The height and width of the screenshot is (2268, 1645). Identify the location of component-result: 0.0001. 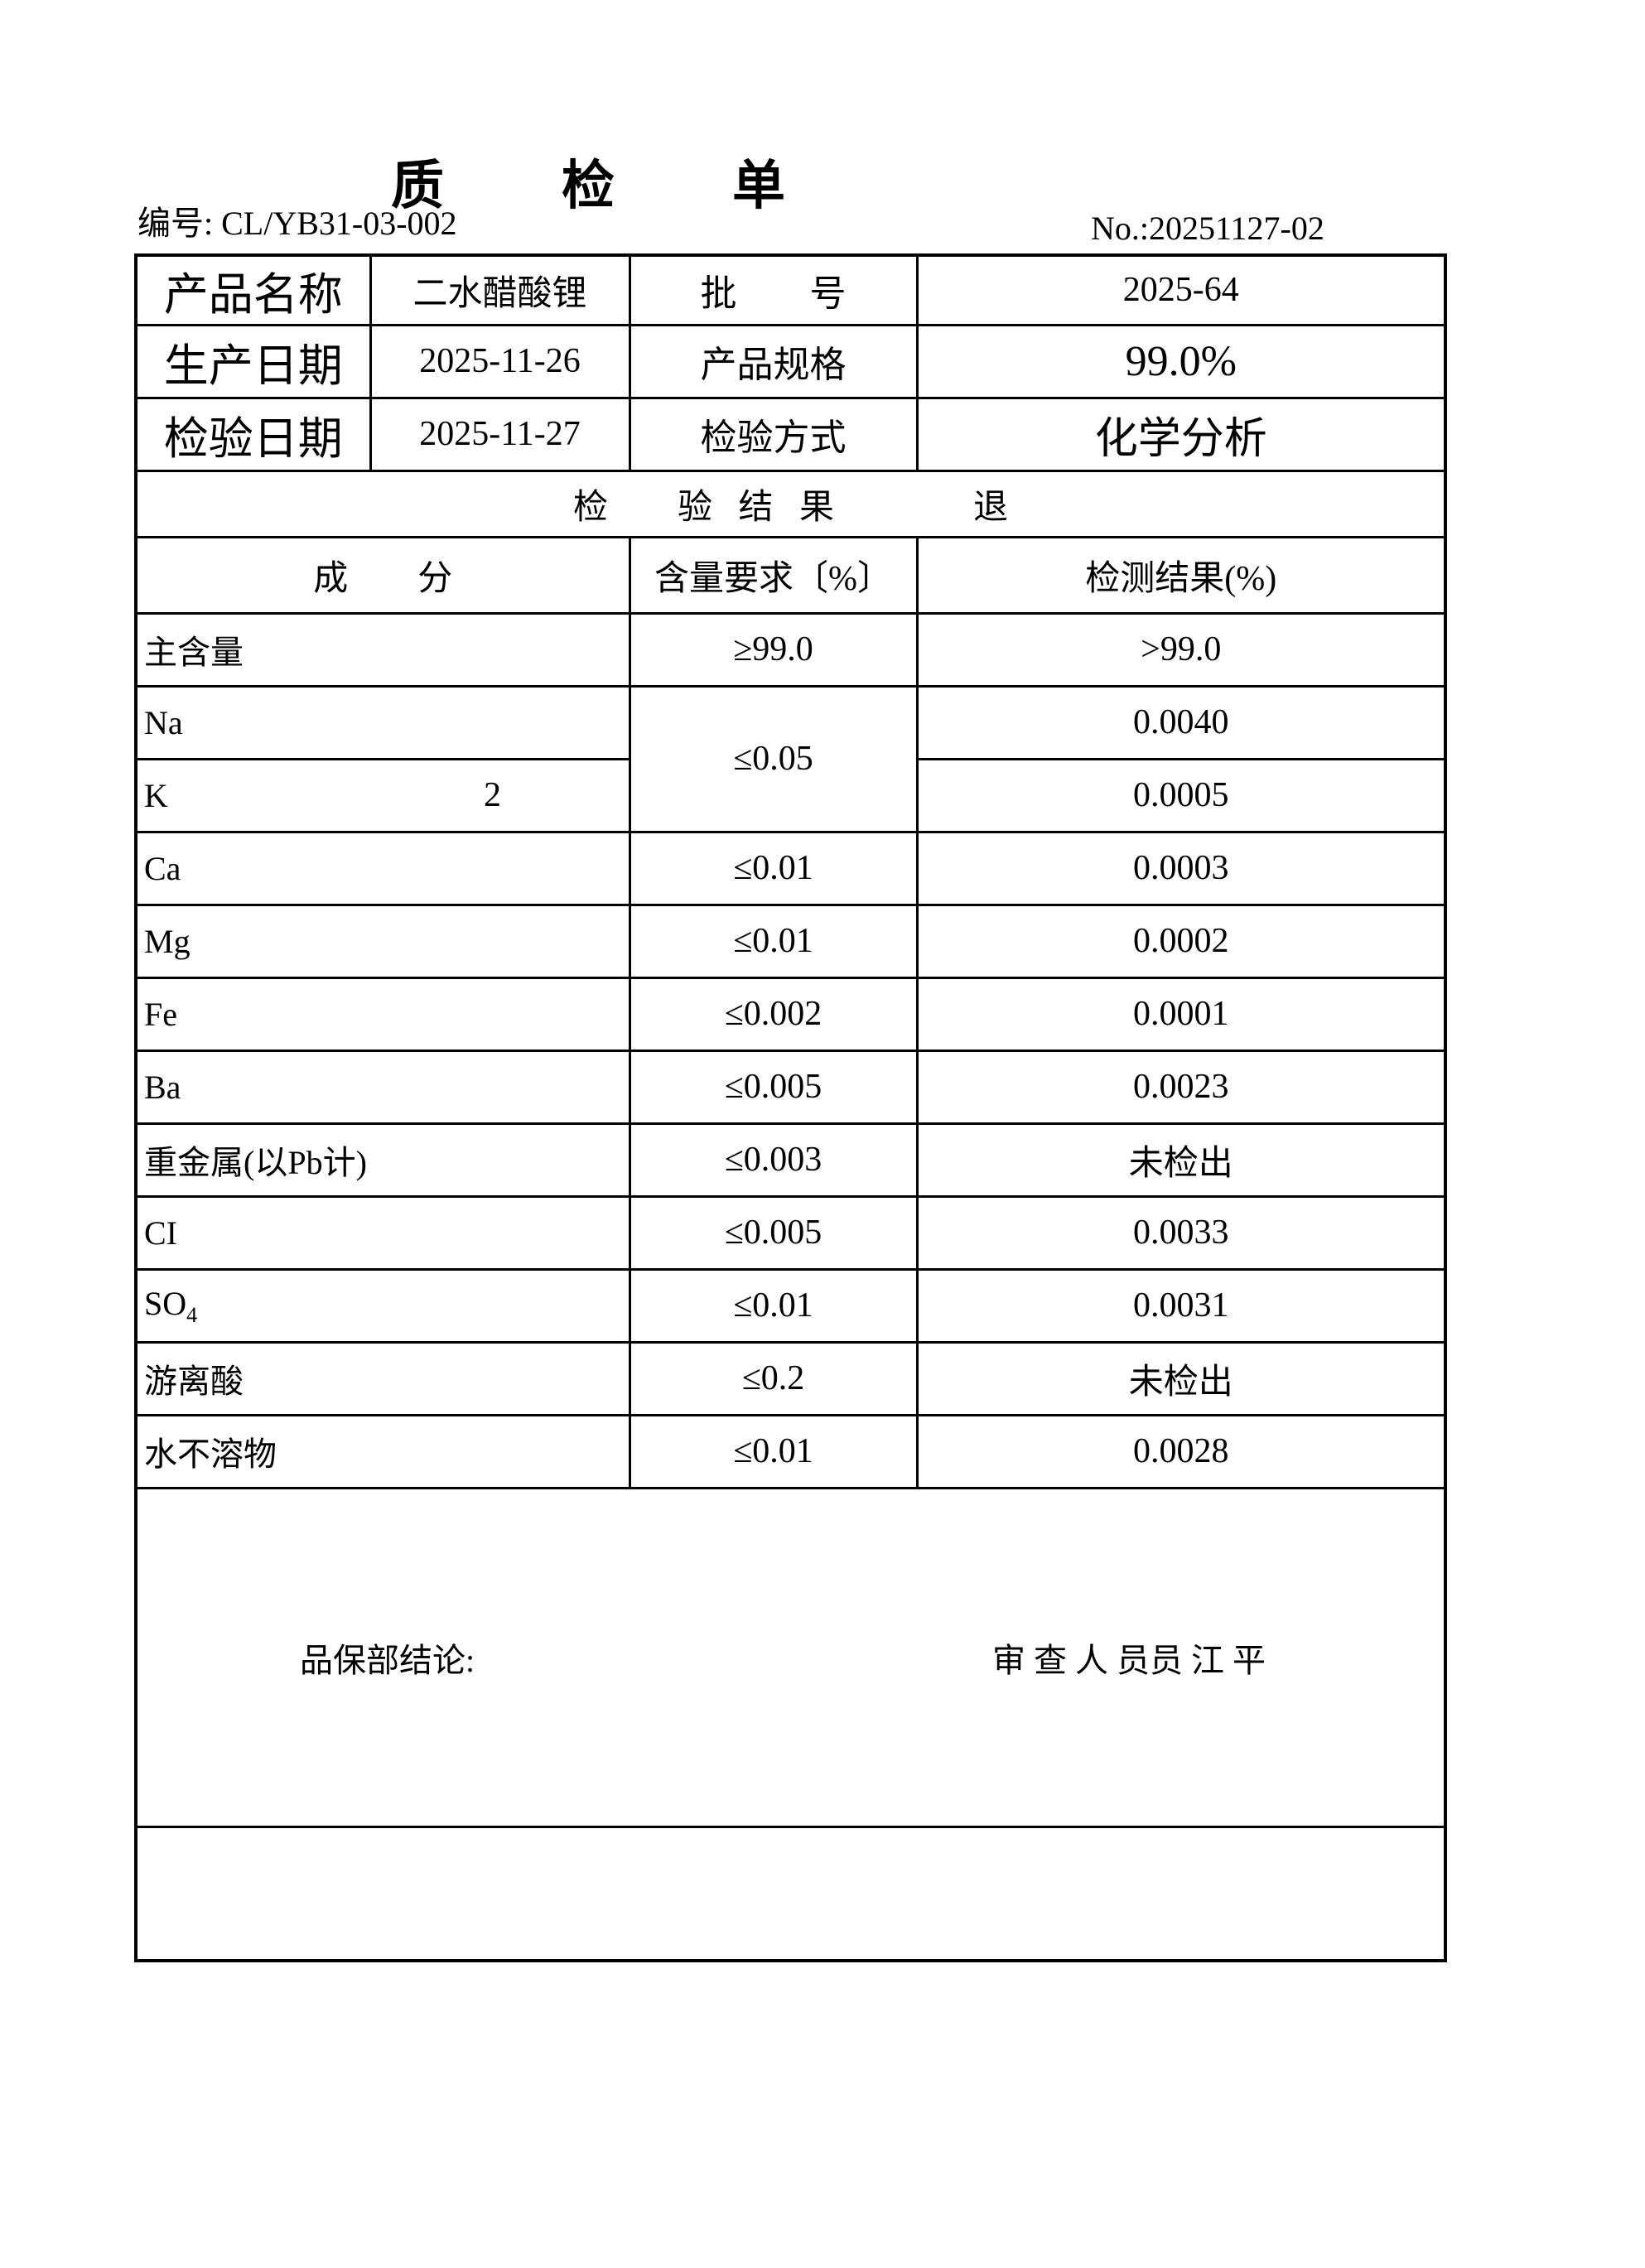
(1181, 1014).